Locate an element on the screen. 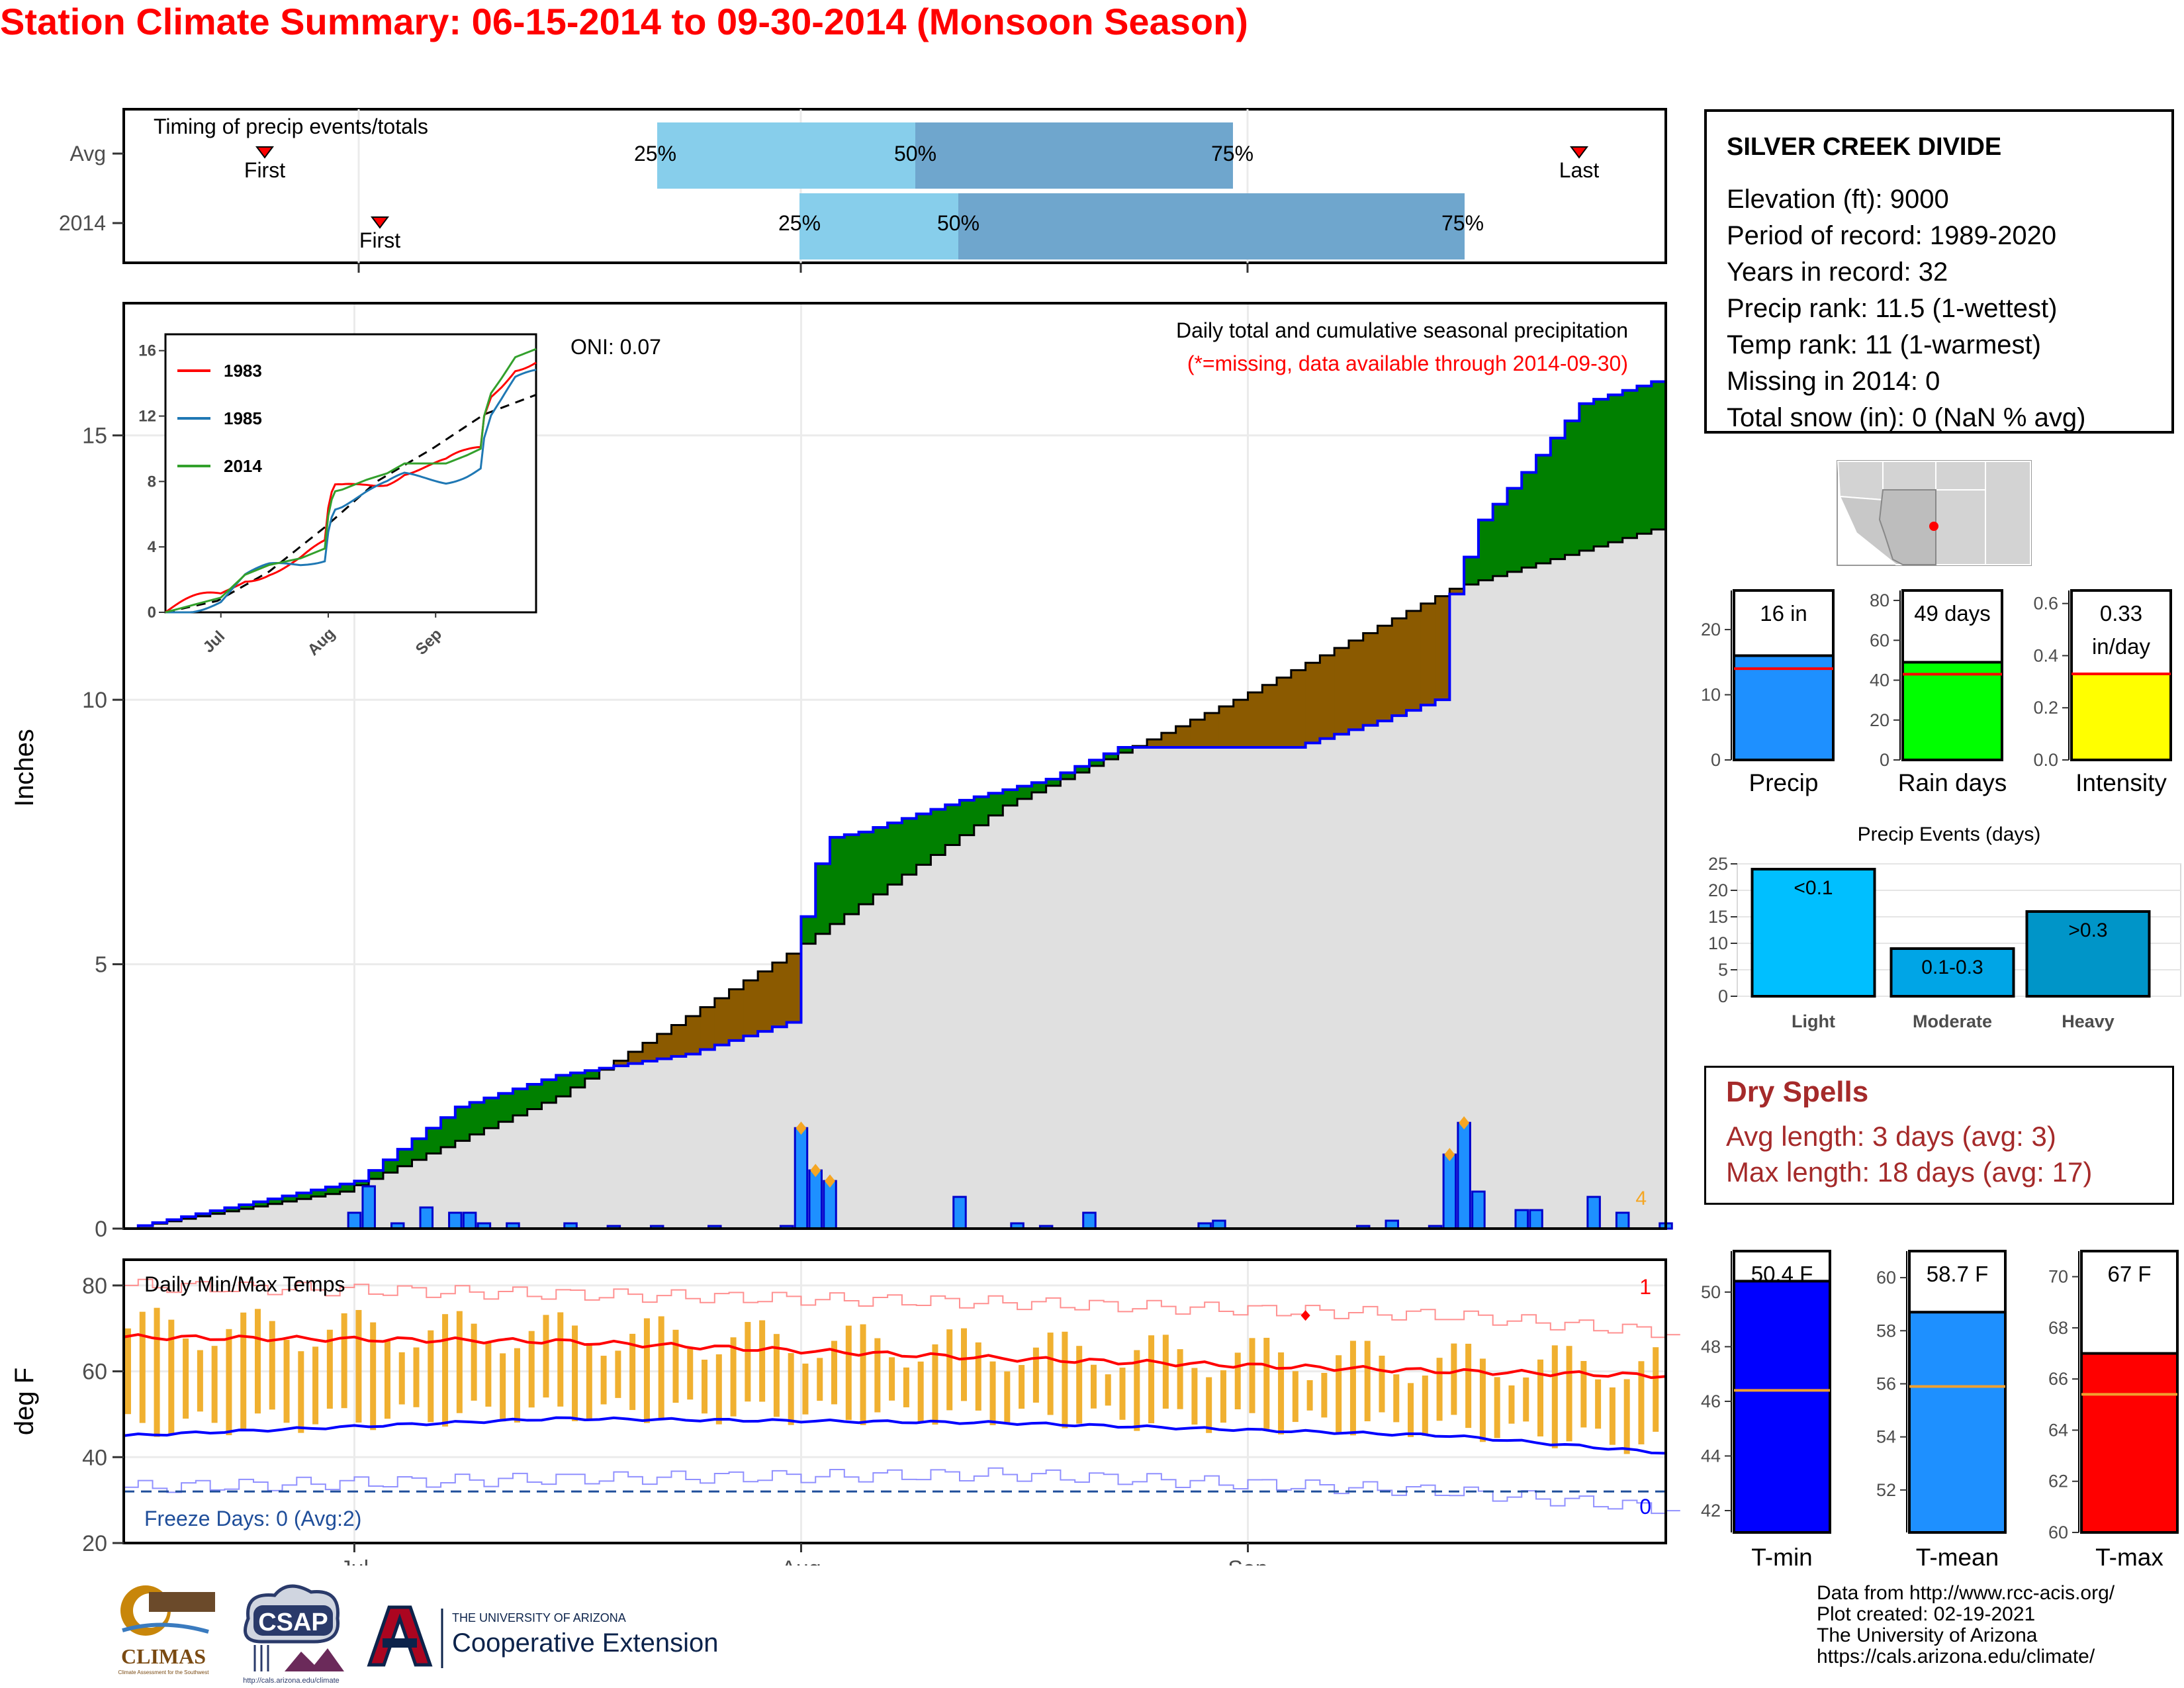 The image size is (2184, 1688). summary-bar-group: 0 20 40 60 80 49 days Rain days is located at coordinates (1939, 692).